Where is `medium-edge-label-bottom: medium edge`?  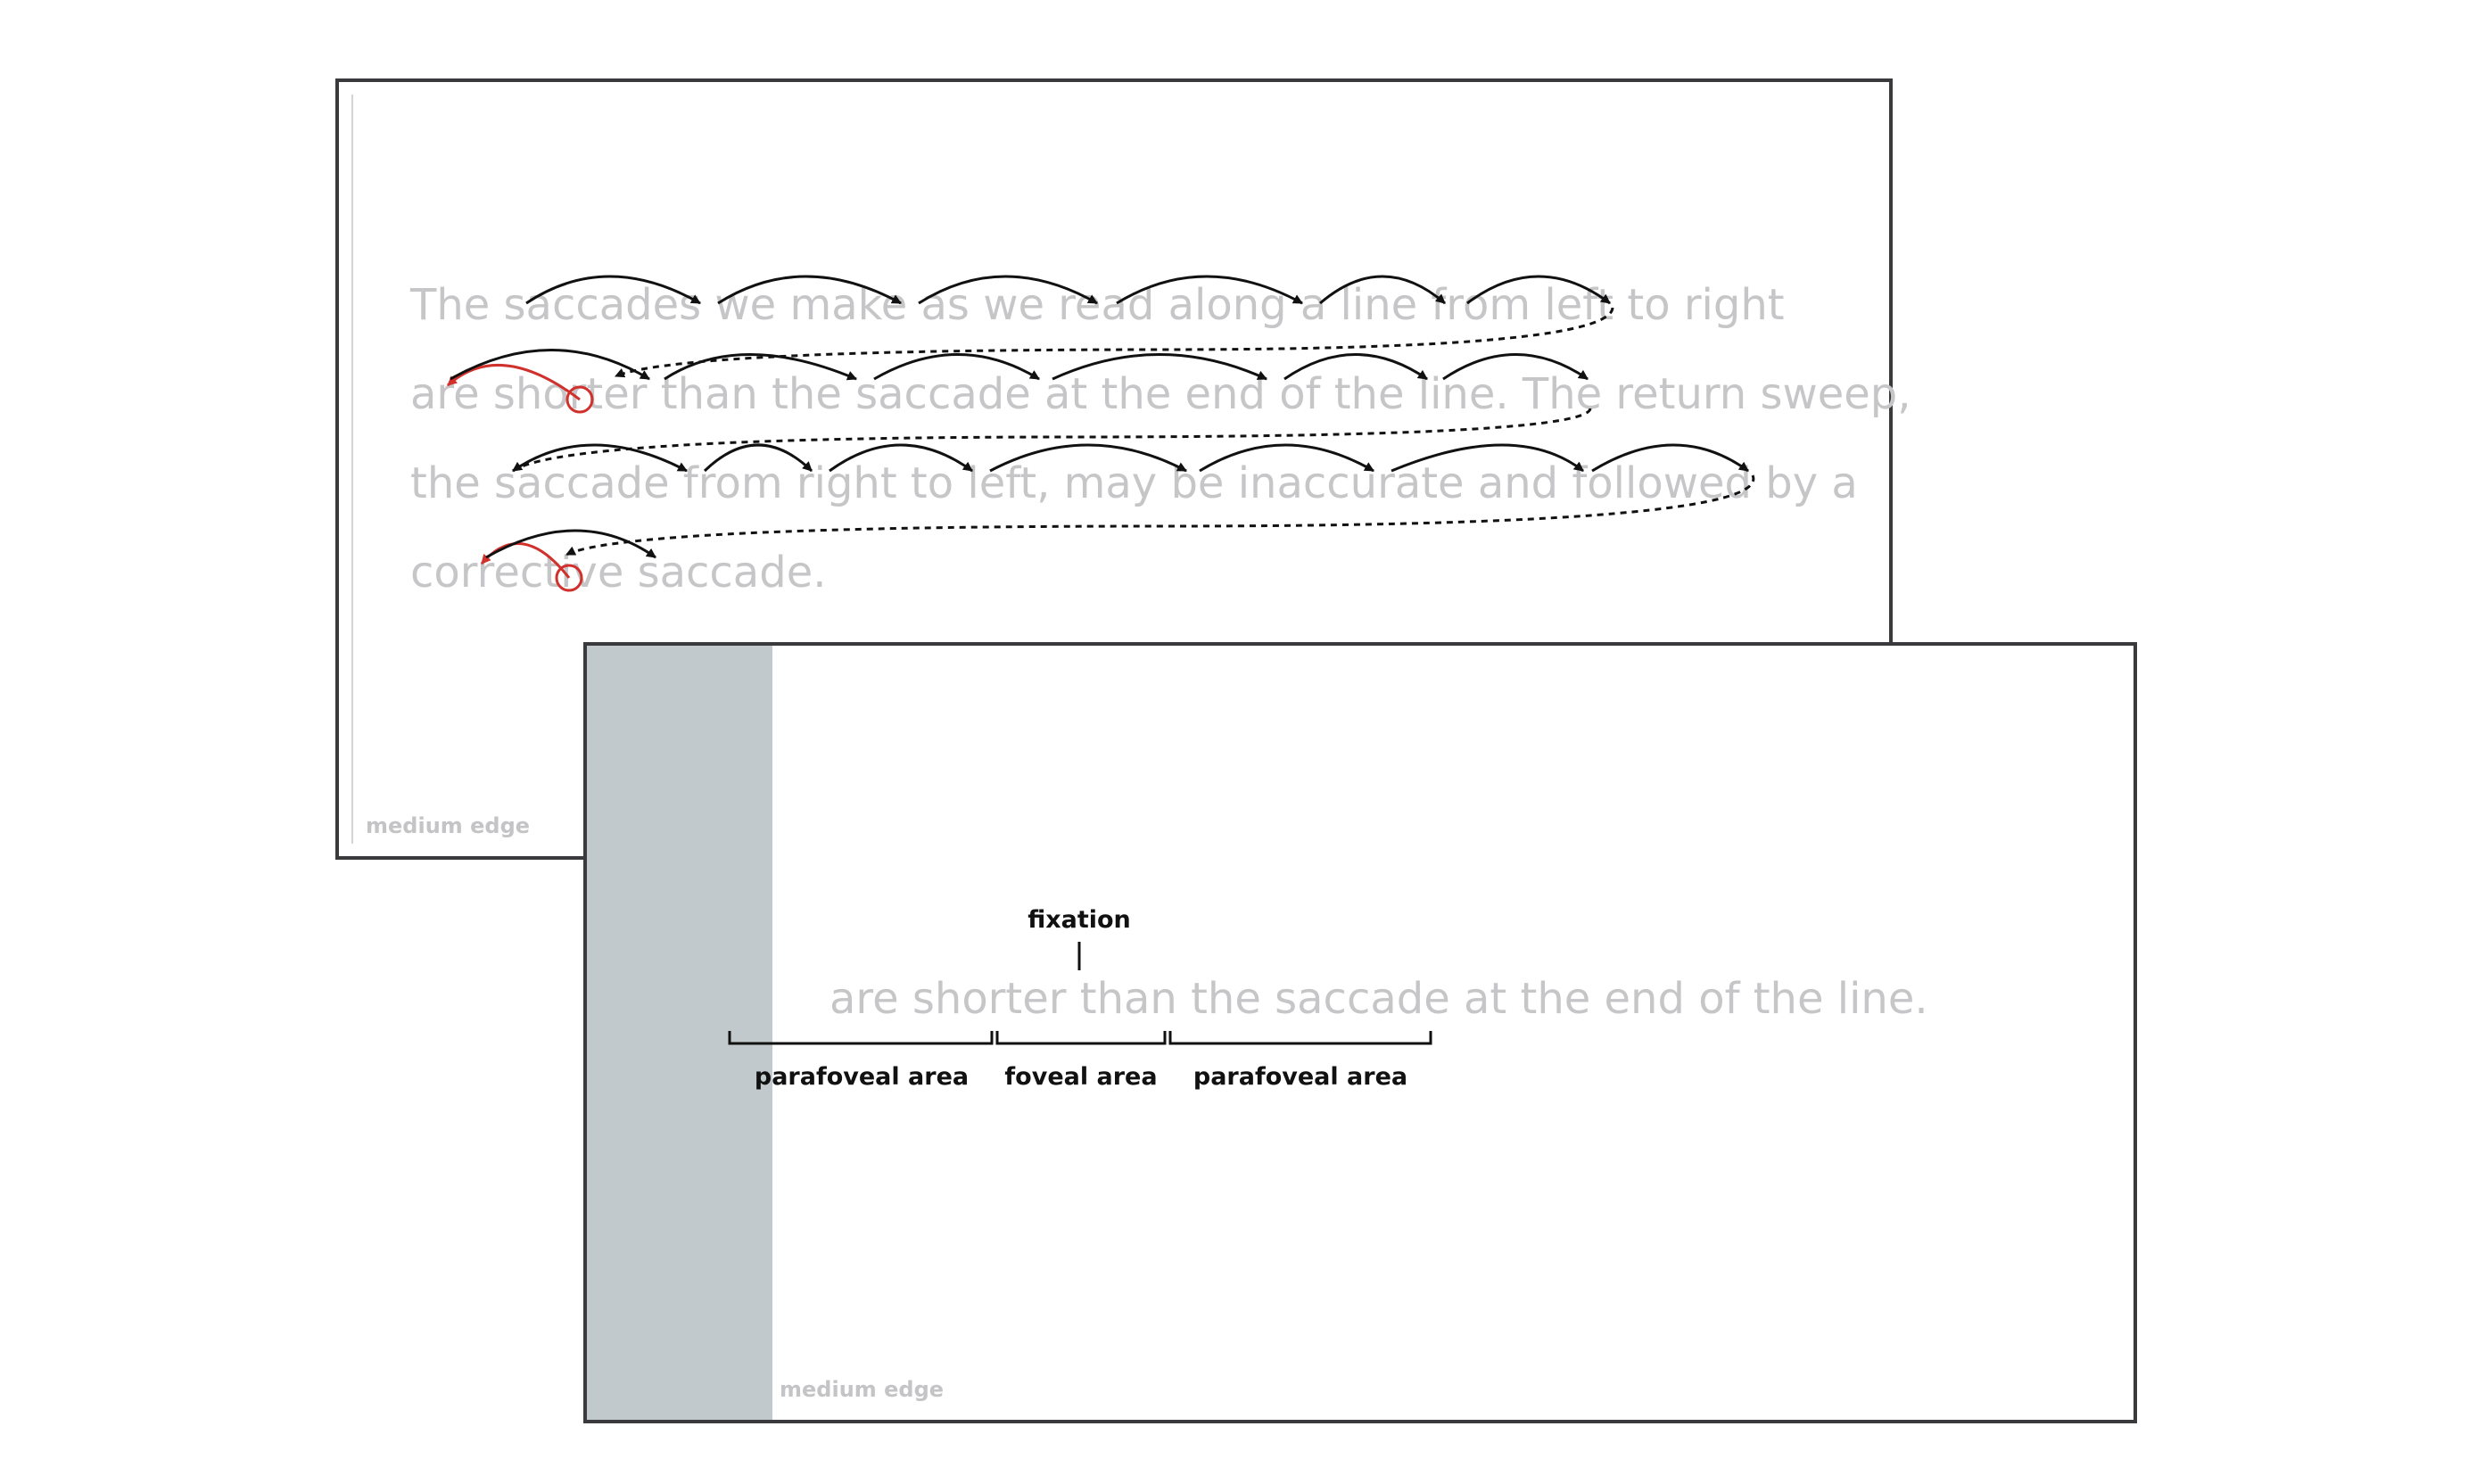
medium-edge-label-bottom: medium edge is located at coordinates (862, 1389).